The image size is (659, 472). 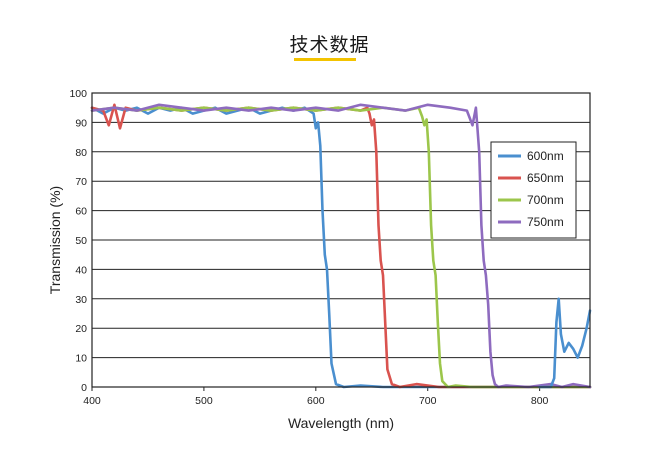 I want to click on x-tick-400: 400, so click(x=92, y=401).